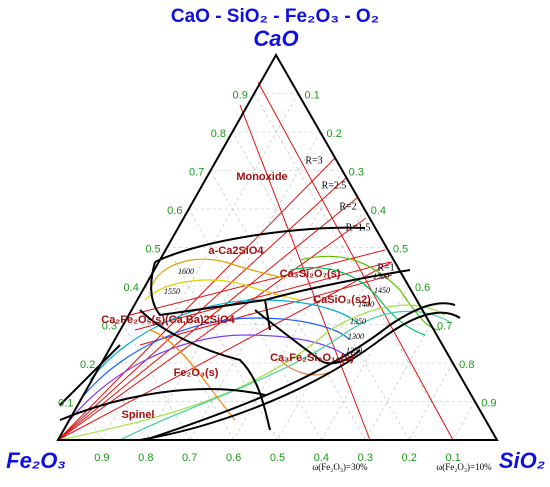 The width and height of the screenshot is (550, 487). What do you see at coordinates (275, 16) in the screenshot?
I see `title: CaO - SiO₂ - Fe₂O₃ - O₂` at bounding box center [275, 16].